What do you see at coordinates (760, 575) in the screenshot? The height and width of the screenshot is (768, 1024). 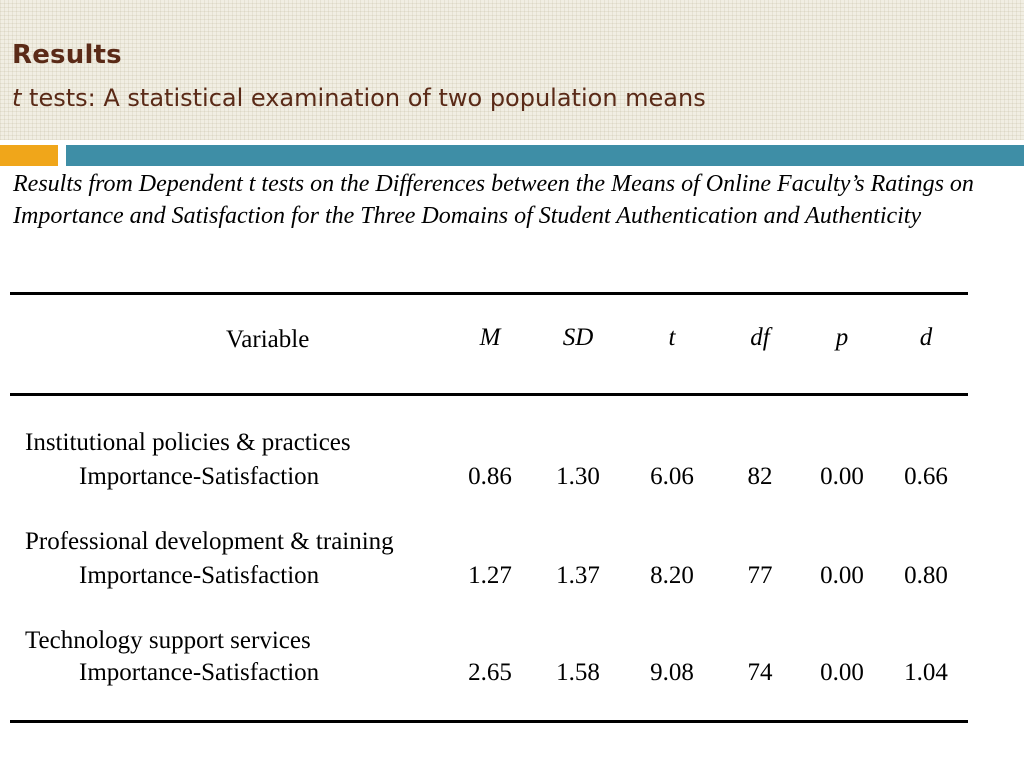 I see `cell-df: 77` at bounding box center [760, 575].